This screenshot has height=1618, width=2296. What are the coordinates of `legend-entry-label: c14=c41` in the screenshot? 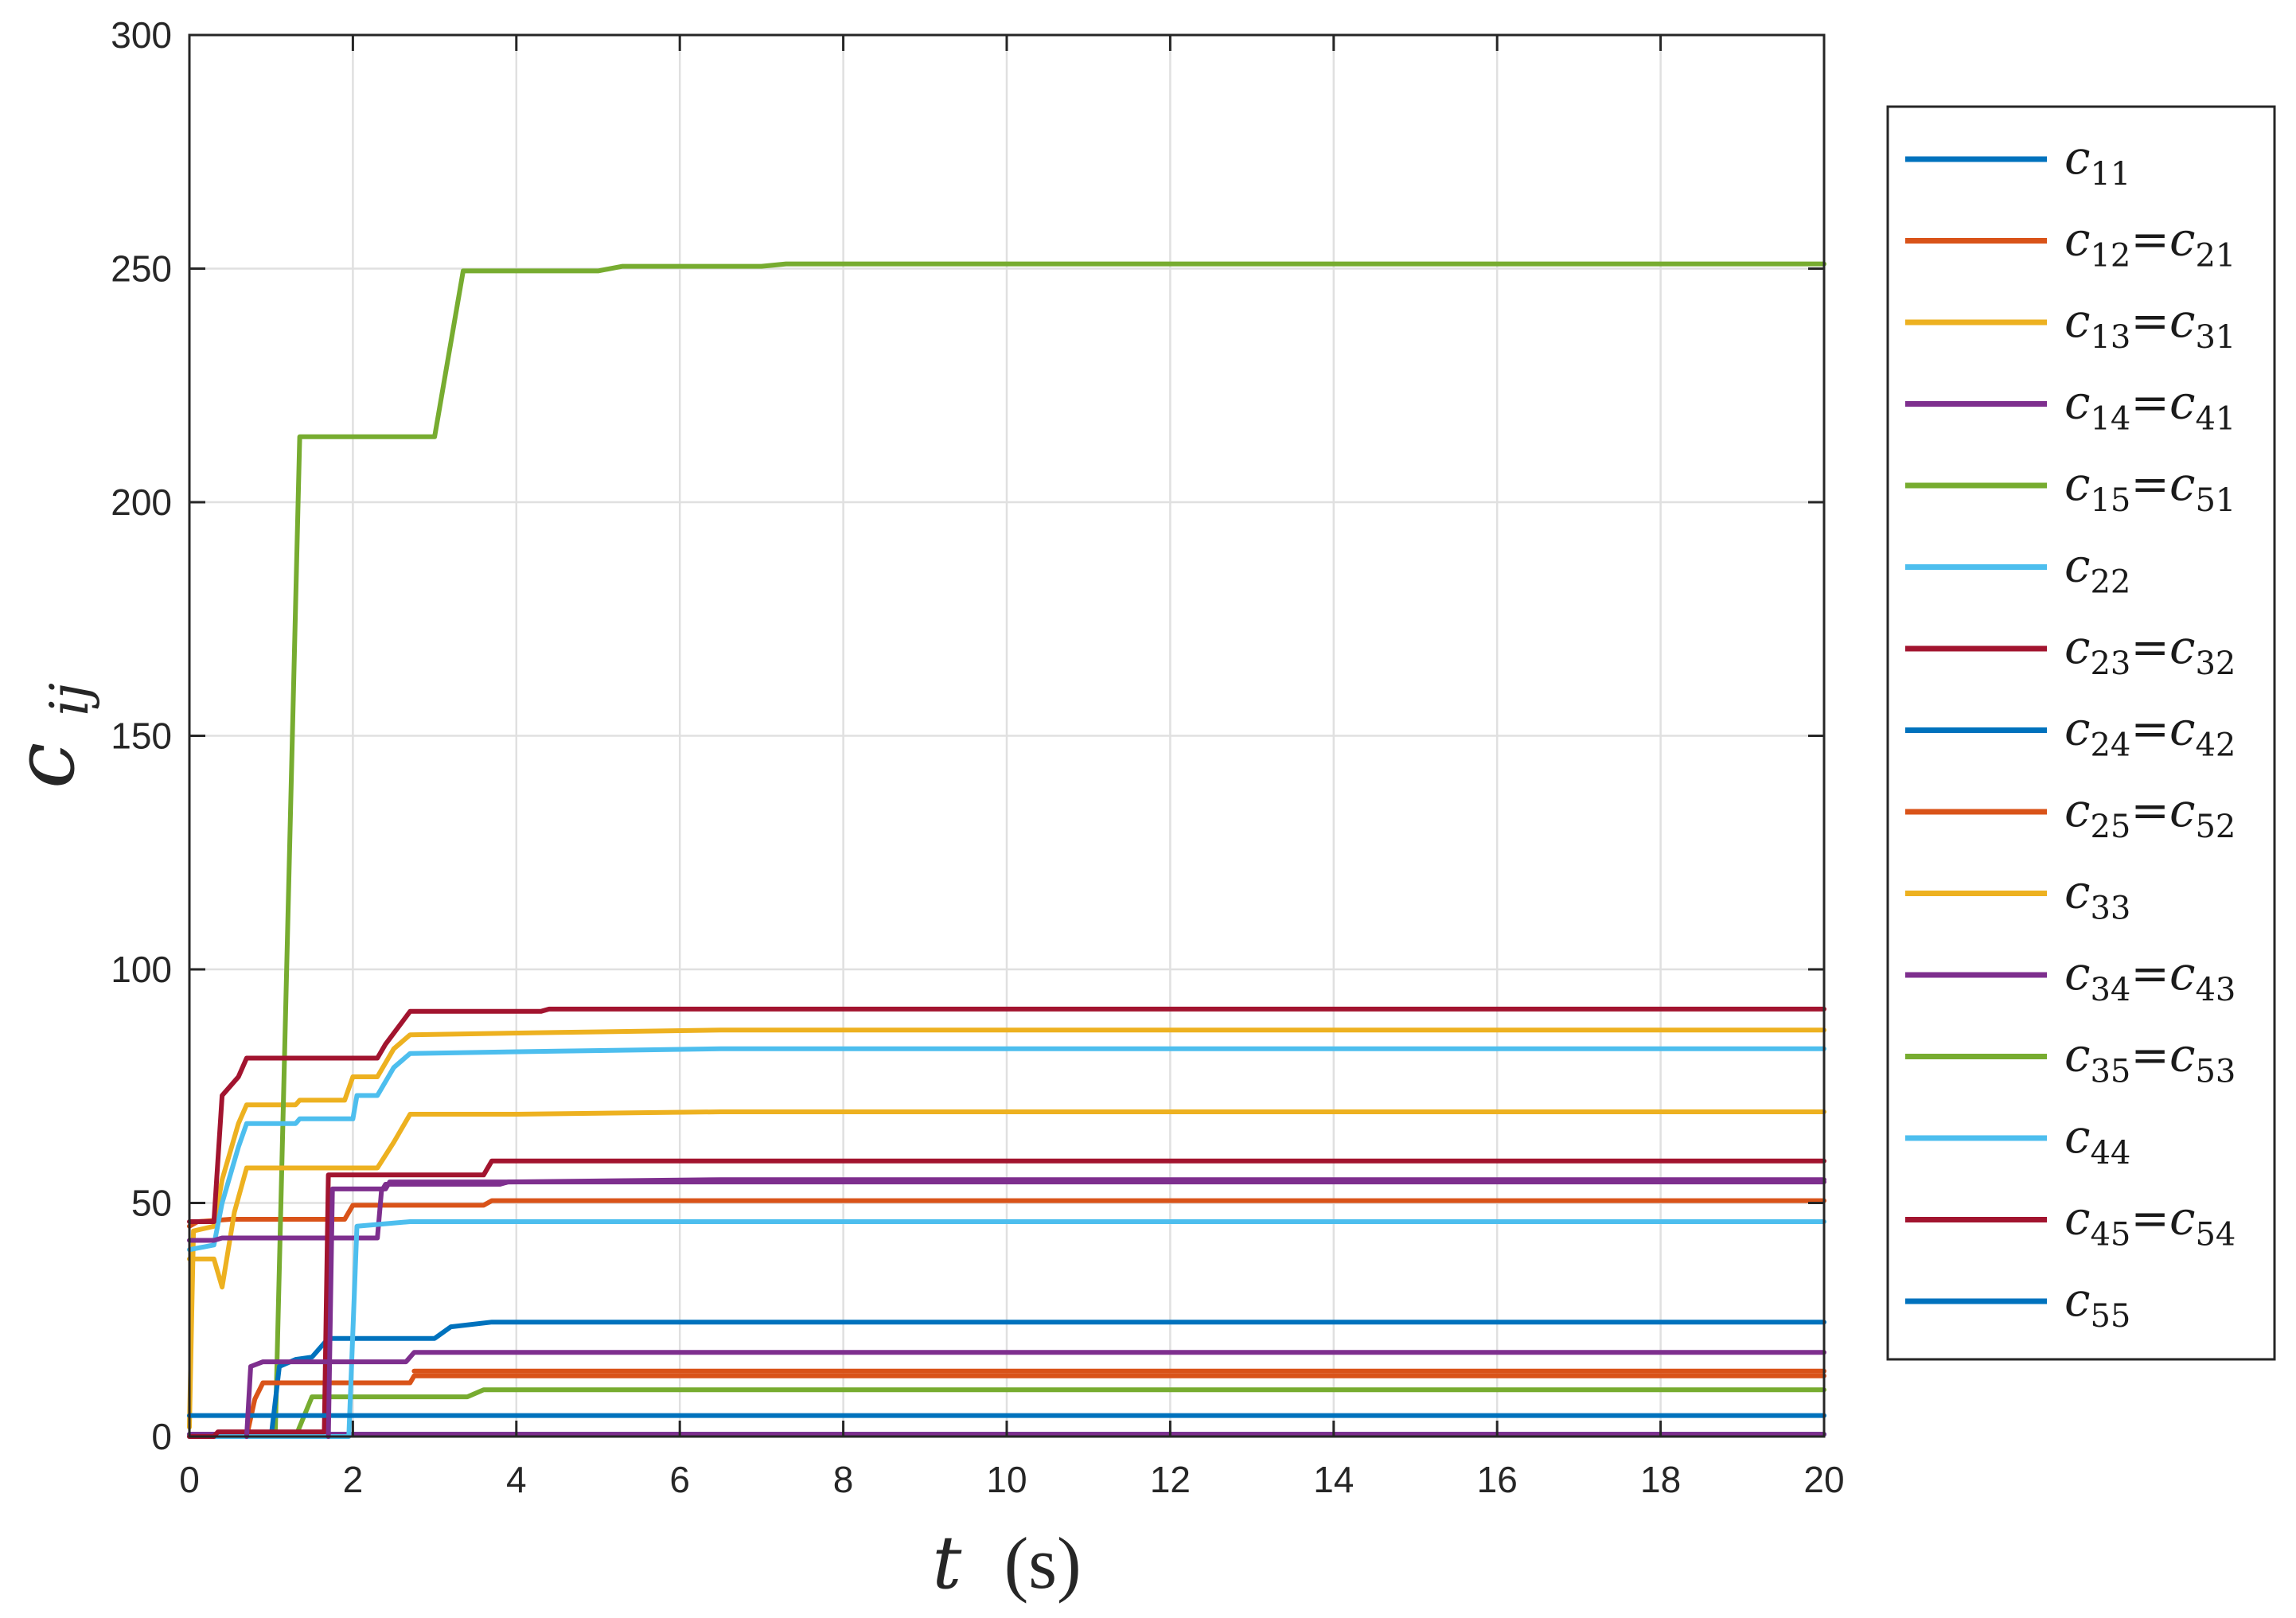 It's located at (2150, 407).